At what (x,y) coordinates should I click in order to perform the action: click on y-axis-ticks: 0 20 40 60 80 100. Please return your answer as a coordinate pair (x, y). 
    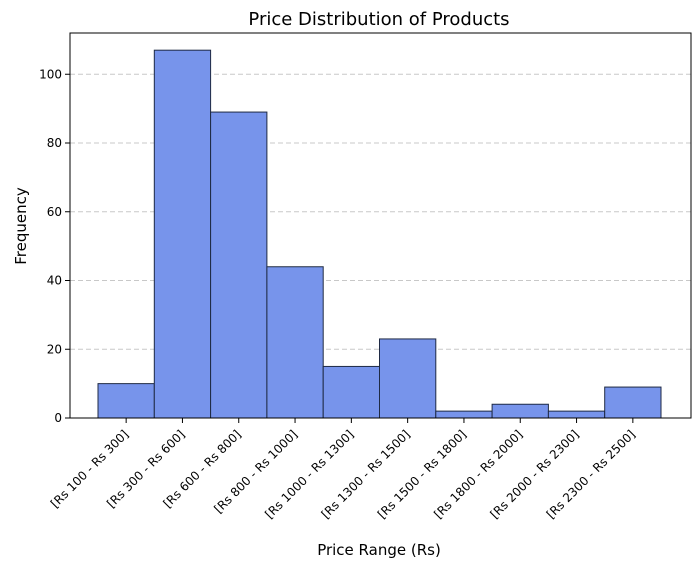
    Looking at the image, I should click on (54, 246).